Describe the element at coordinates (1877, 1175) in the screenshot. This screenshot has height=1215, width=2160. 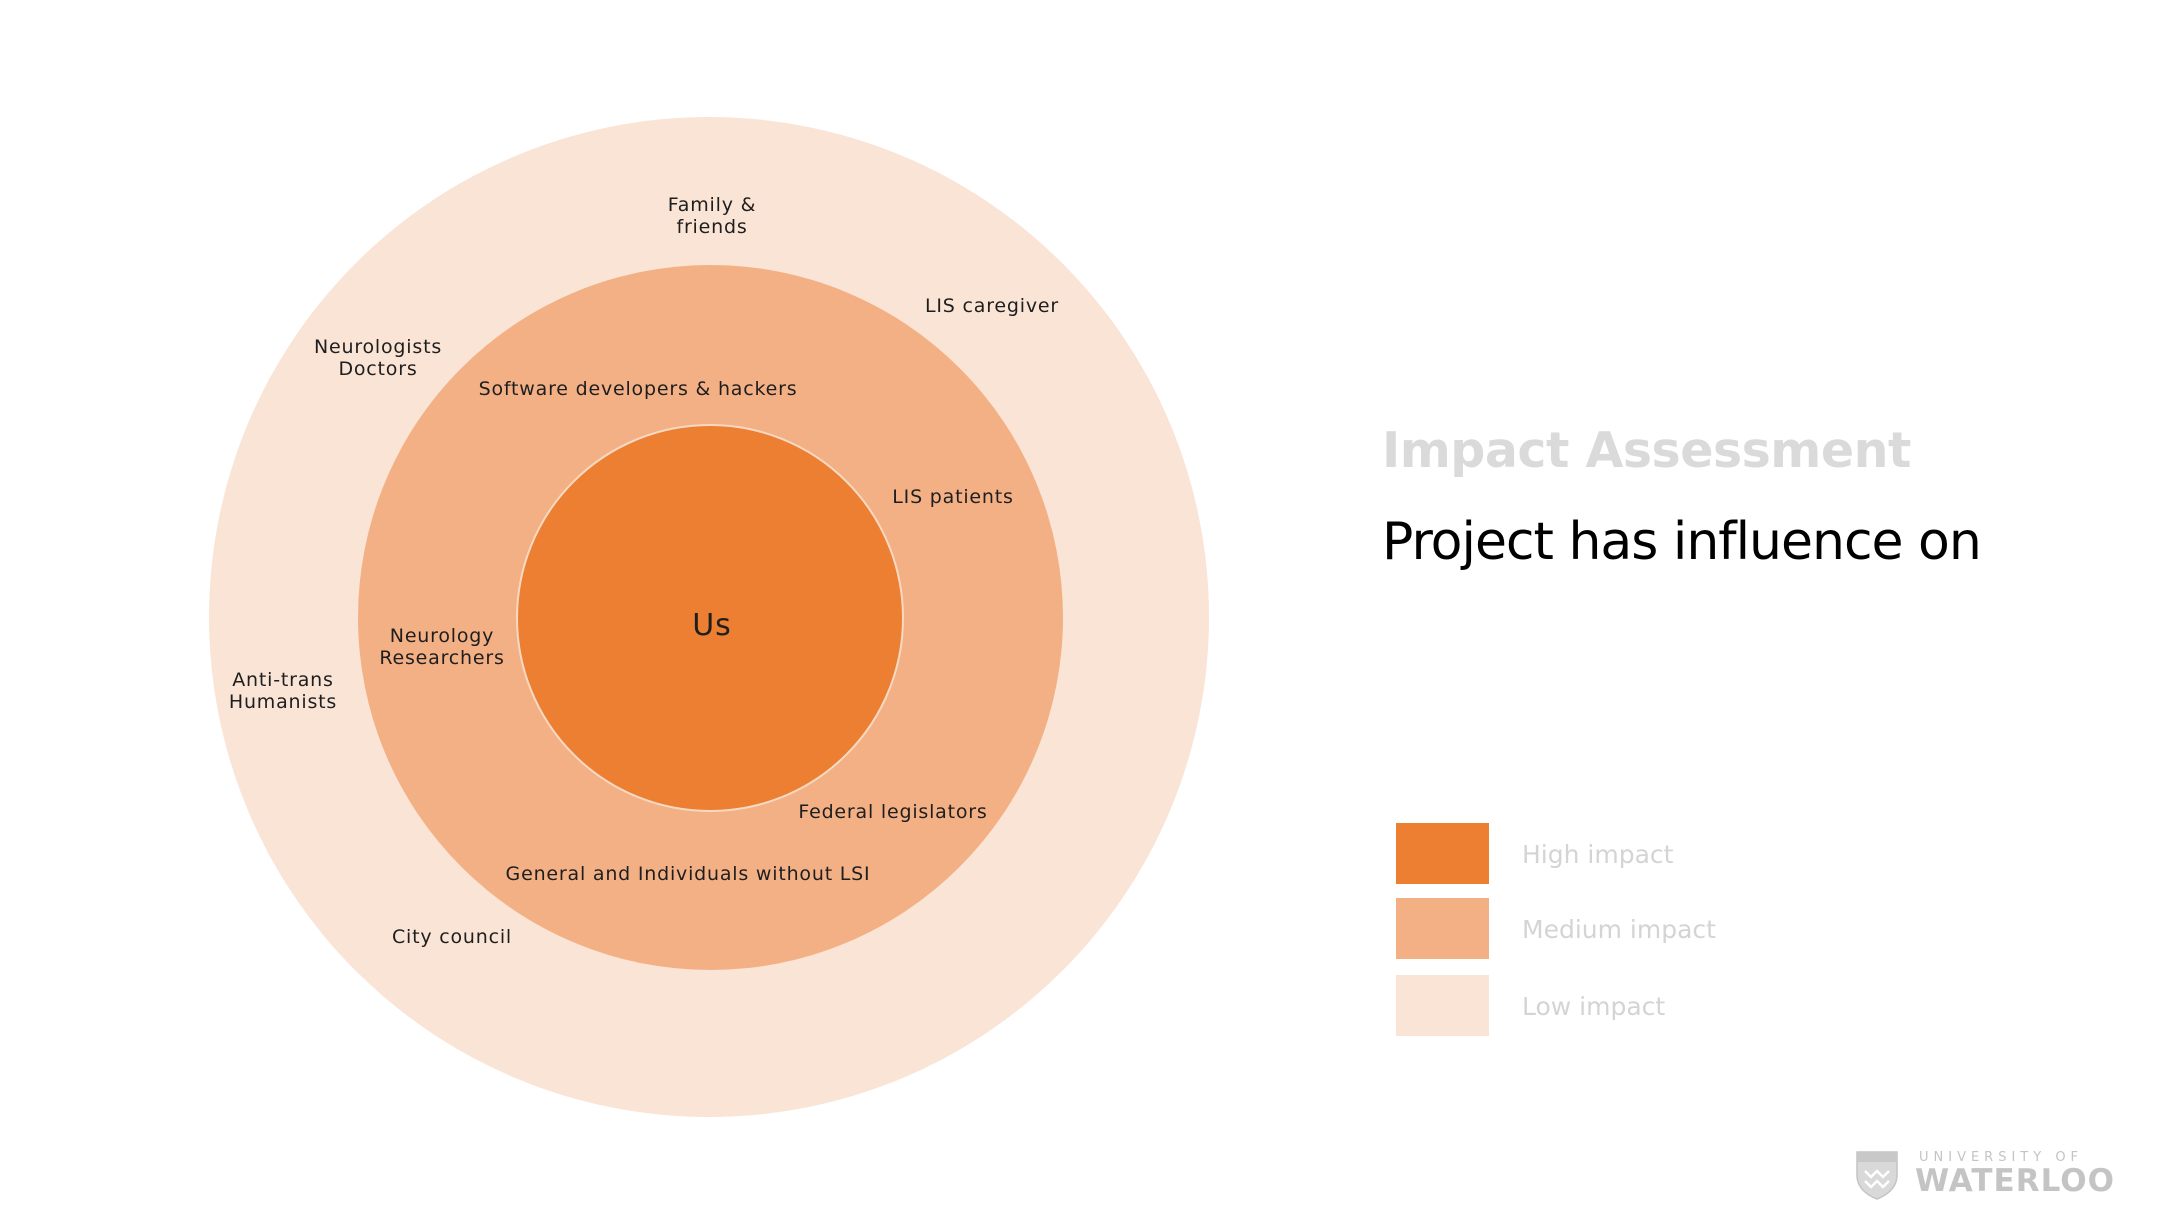
I see `shield-icon` at that location.